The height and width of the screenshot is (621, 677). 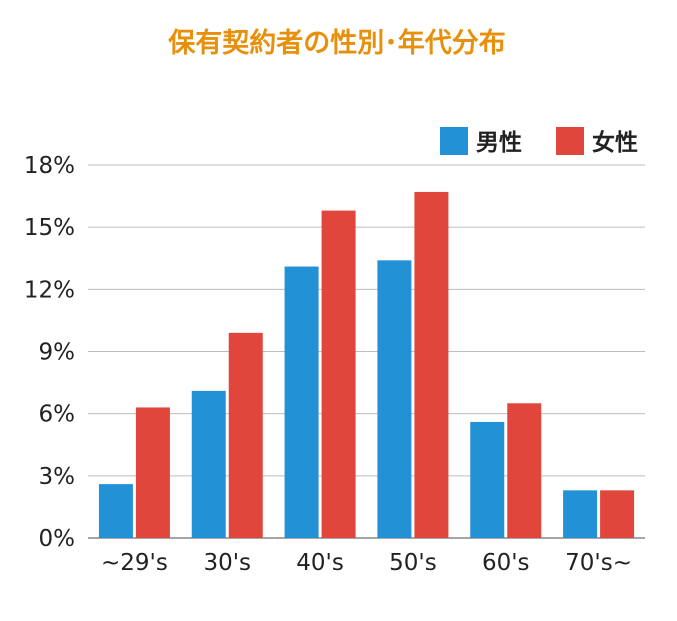 I want to click on legend-label: 女性, so click(x=615, y=142).